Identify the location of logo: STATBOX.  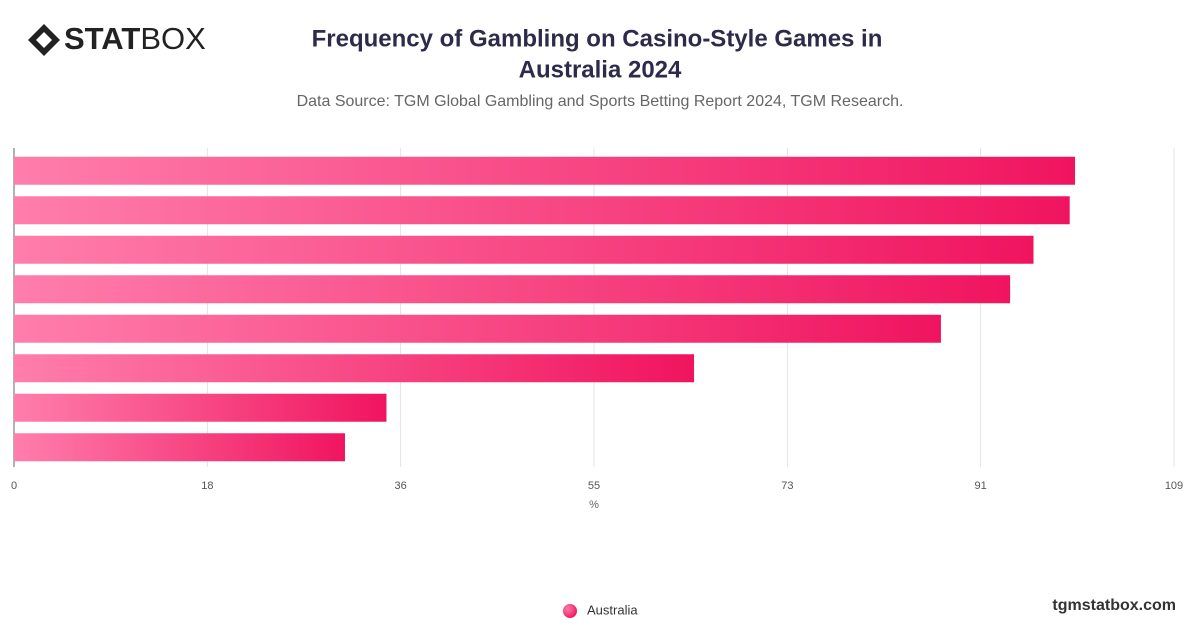
(117, 38).